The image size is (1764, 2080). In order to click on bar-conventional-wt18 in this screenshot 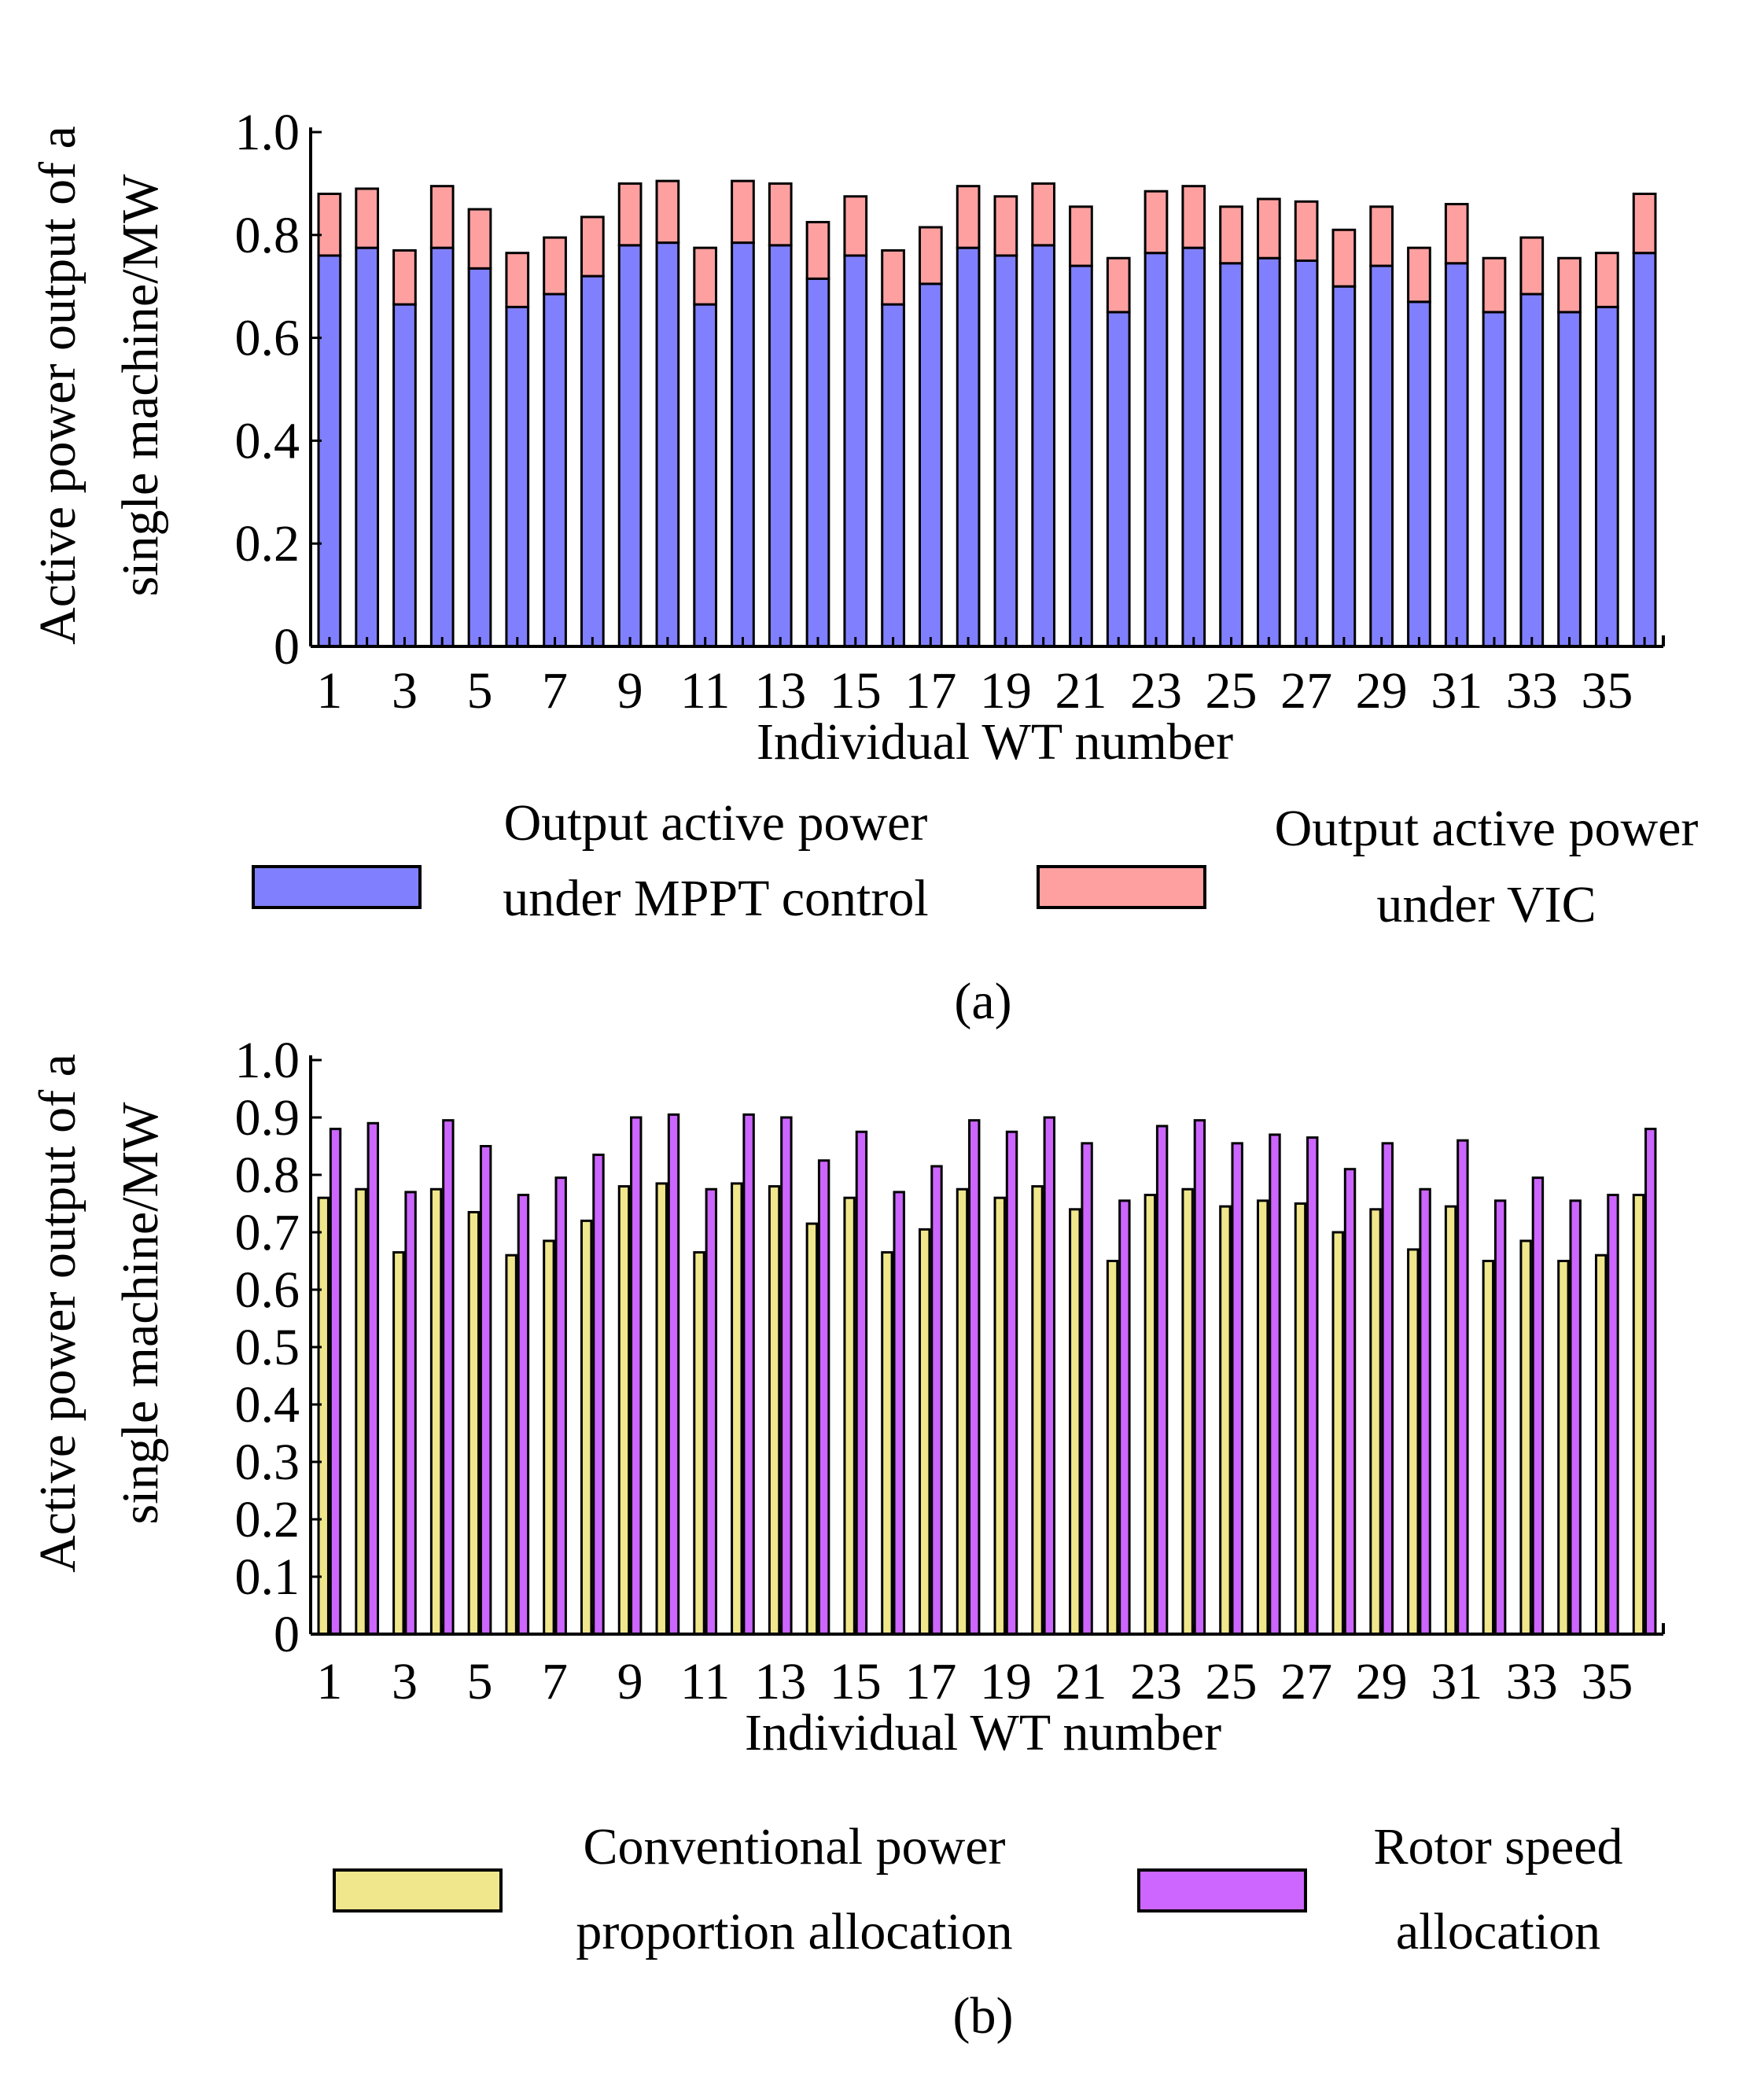, I will do `click(962, 1411)`.